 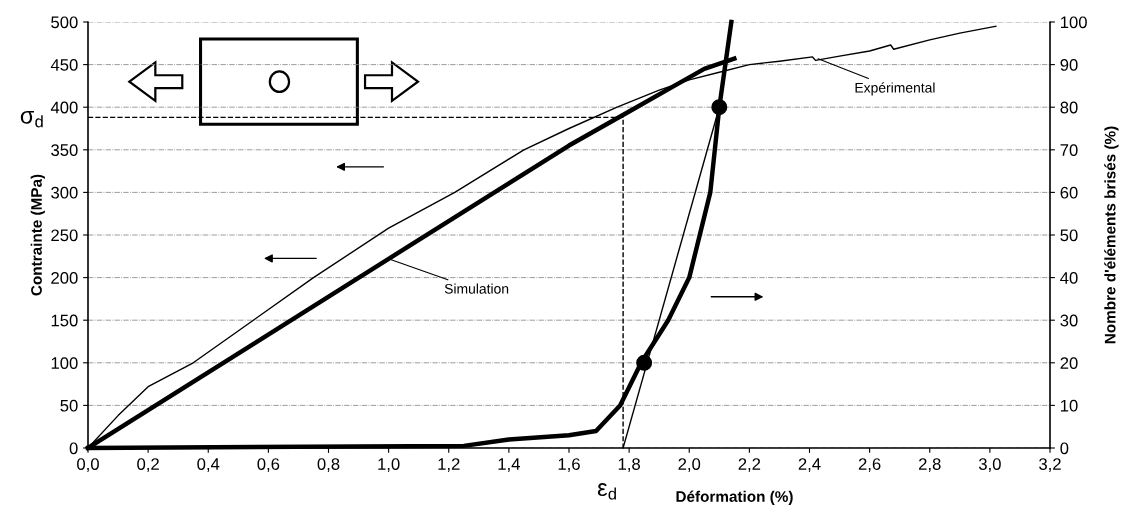 I want to click on x-tick-label: 0,6, so click(x=268, y=465).